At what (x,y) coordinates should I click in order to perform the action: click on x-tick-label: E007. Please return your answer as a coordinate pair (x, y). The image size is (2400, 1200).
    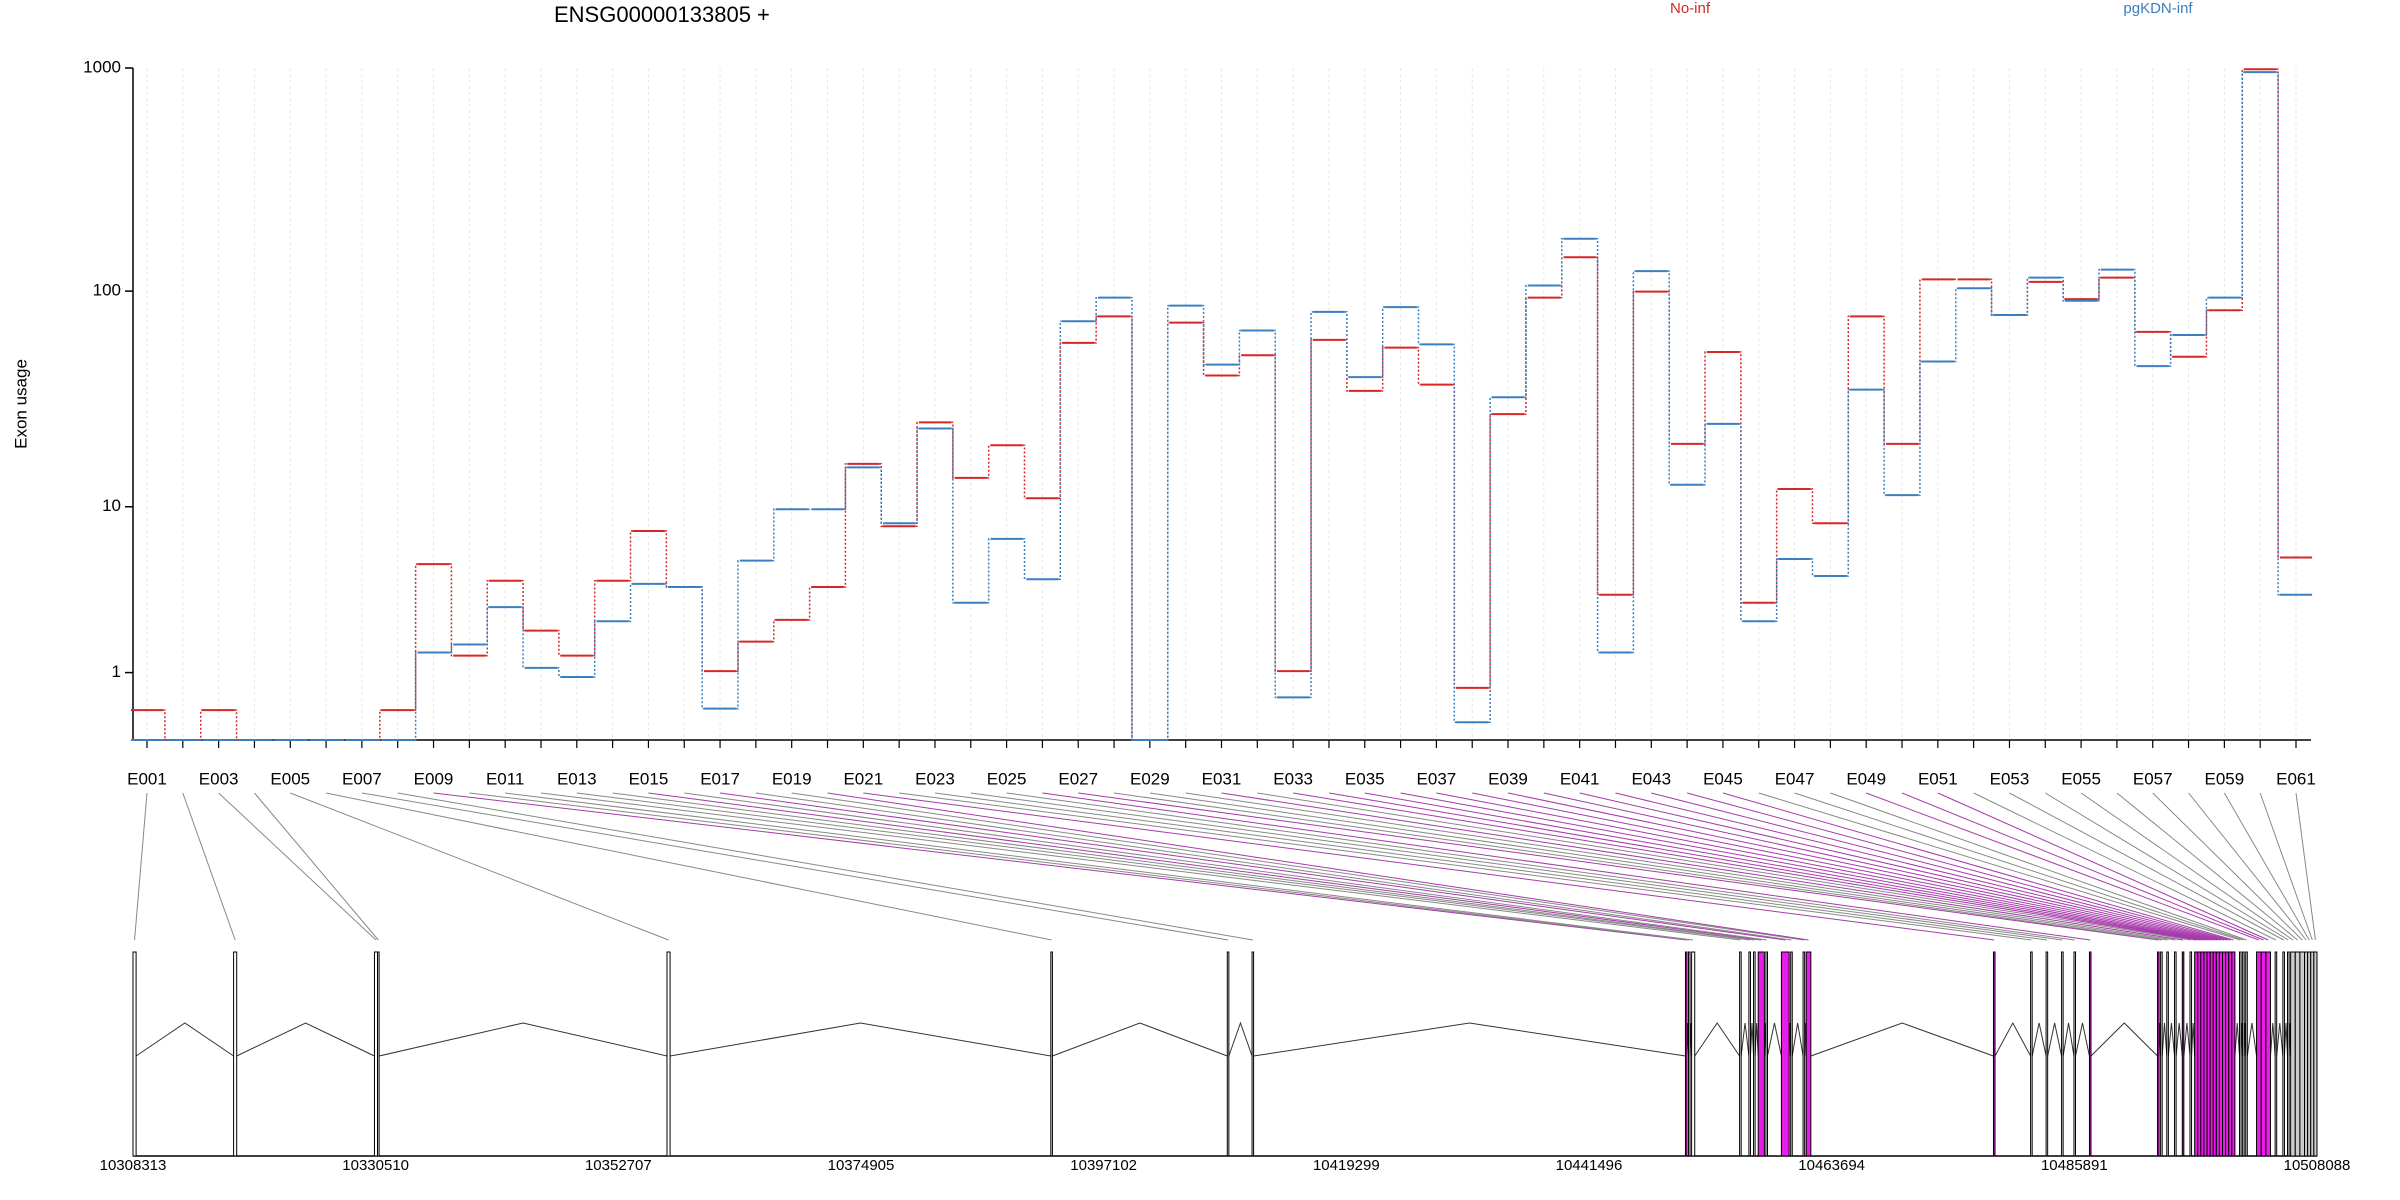
    Looking at the image, I should click on (362, 778).